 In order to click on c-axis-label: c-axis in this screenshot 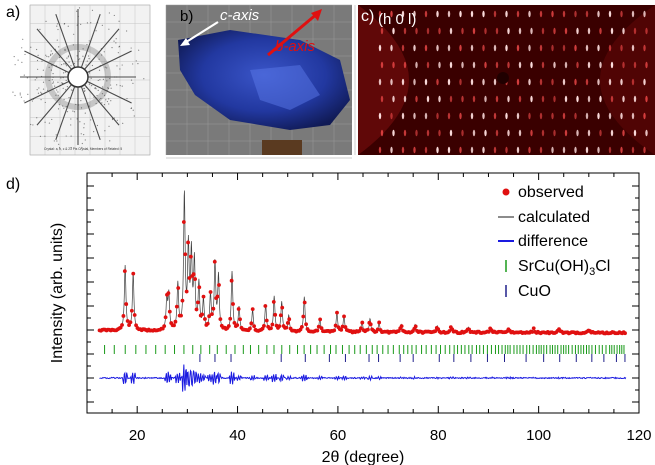, I will do `click(240, 15)`.